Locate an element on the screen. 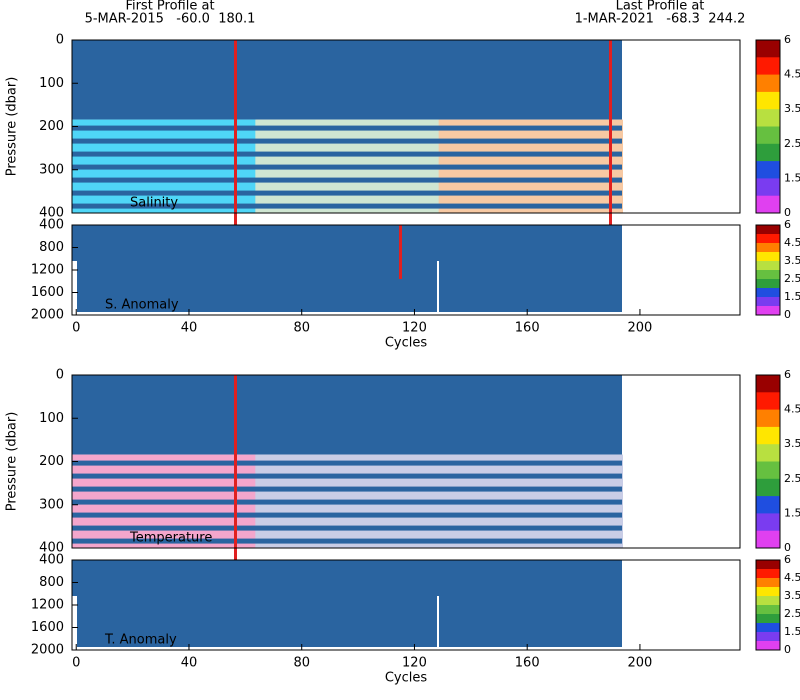 The image size is (800, 700). x-tick-label: 0 is located at coordinates (76, 663).